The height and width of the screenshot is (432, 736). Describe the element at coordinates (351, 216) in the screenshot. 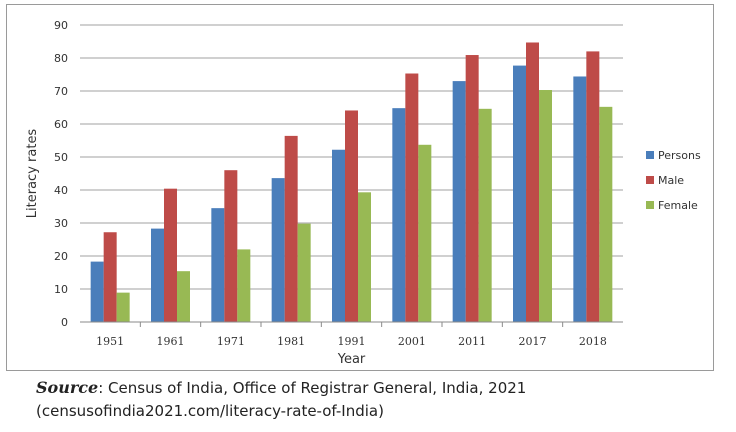

I see `bar-male-1991` at that location.